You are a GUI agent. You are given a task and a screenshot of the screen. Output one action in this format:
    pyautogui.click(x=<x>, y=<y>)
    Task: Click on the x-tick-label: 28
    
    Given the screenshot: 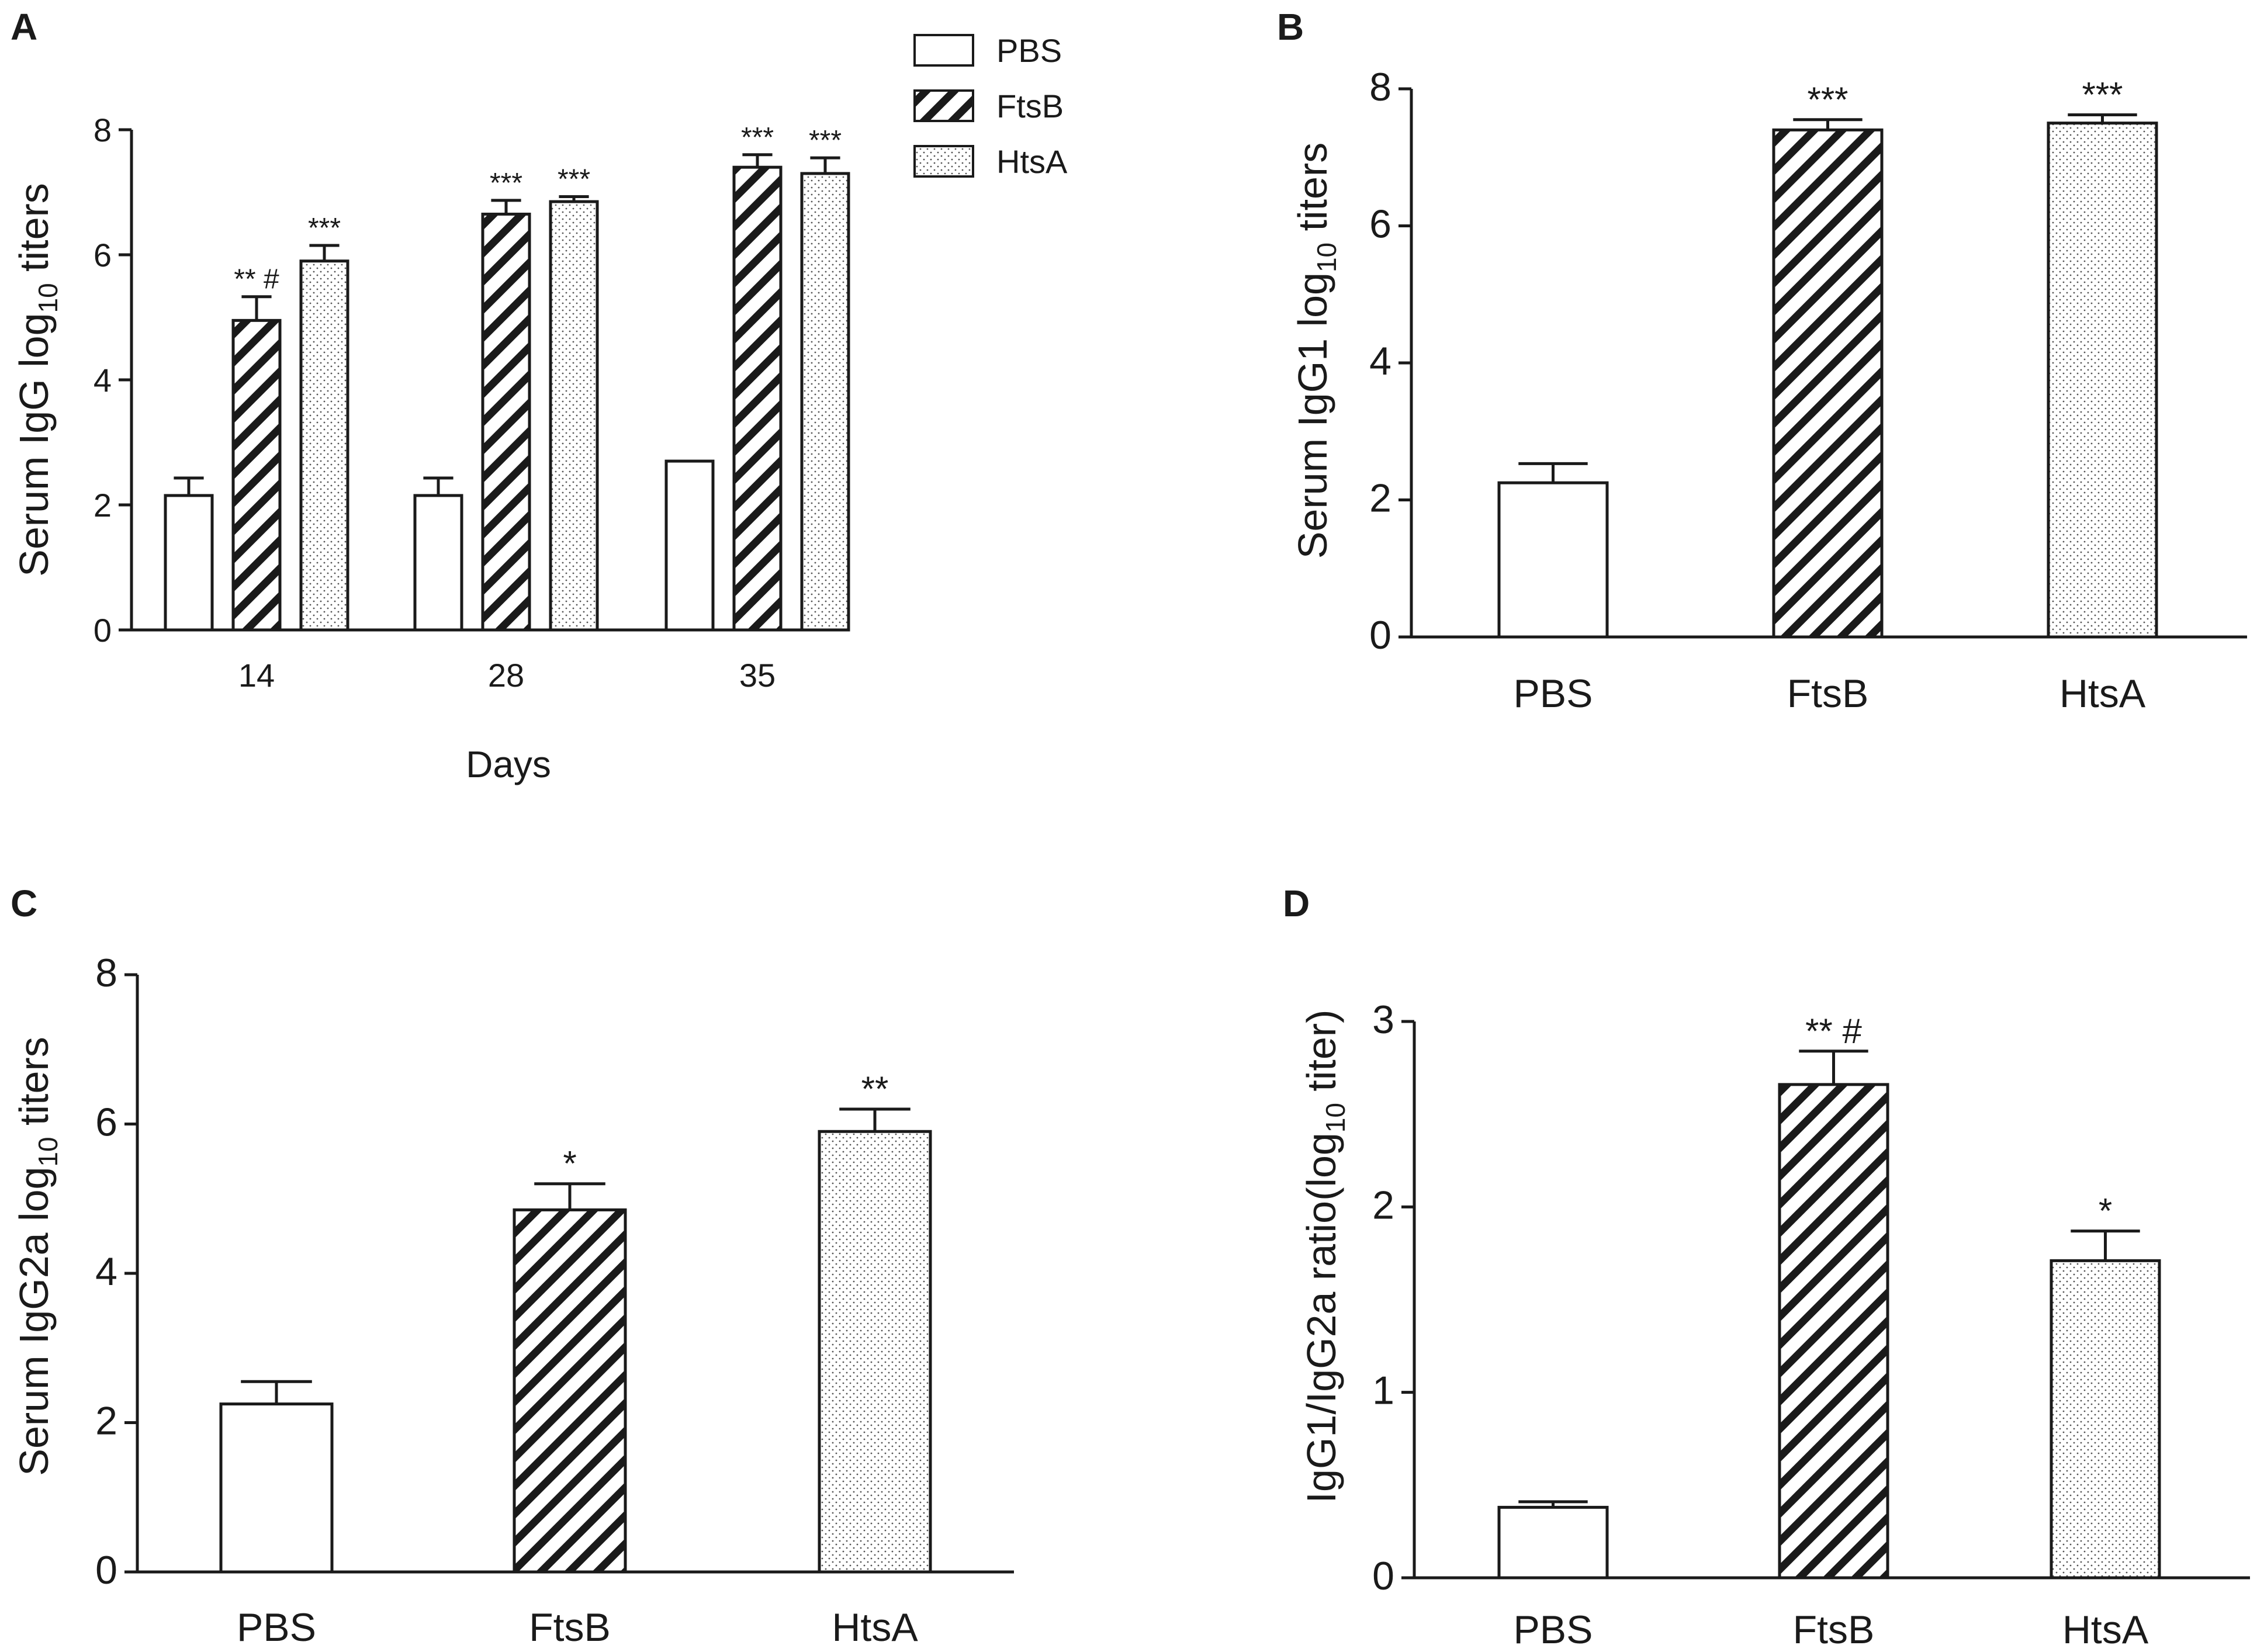 What is the action you would take?
    pyautogui.click(x=506, y=676)
    